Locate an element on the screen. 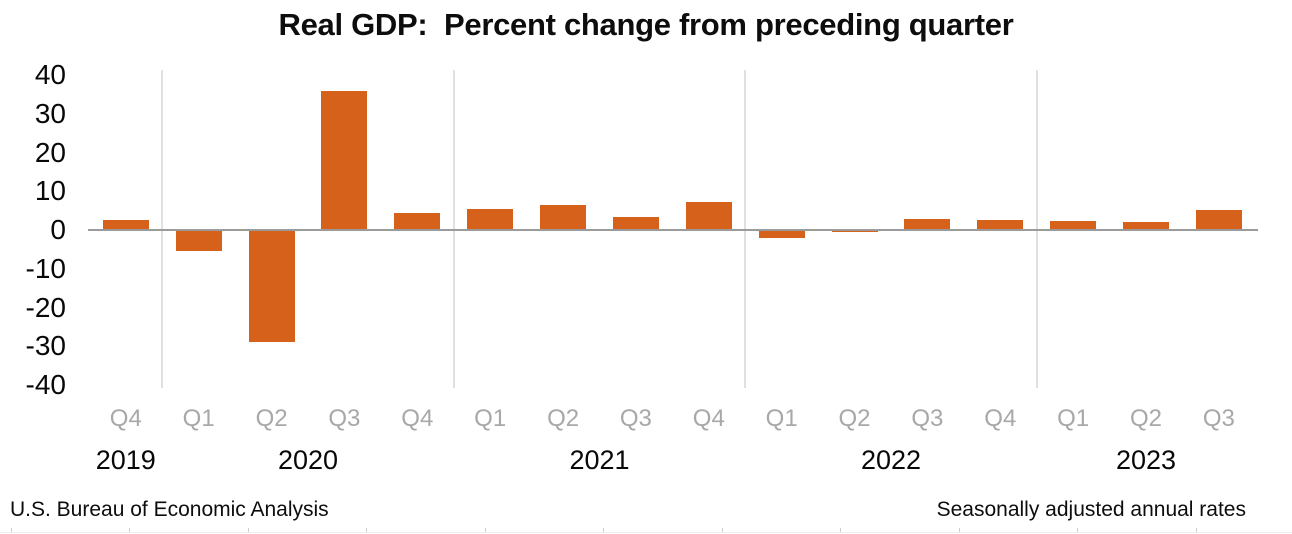 The image size is (1292, 534). y-axis-tick-label: 10 is located at coordinates (50, 191).